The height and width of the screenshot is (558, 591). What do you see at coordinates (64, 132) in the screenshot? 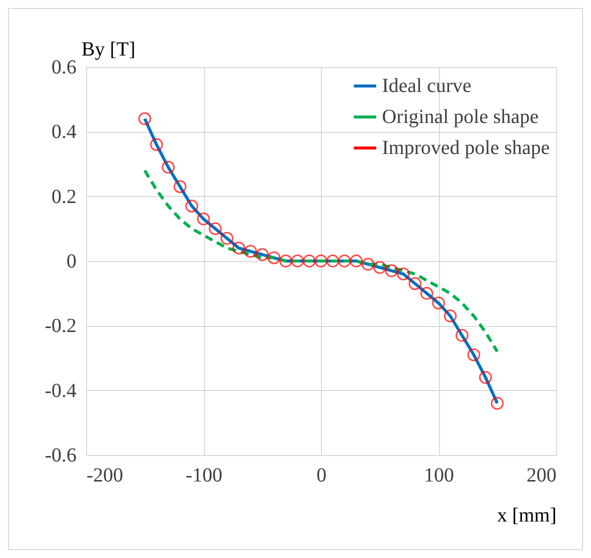
I see `y-tick-label: 0.4` at bounding box center [64, 132].